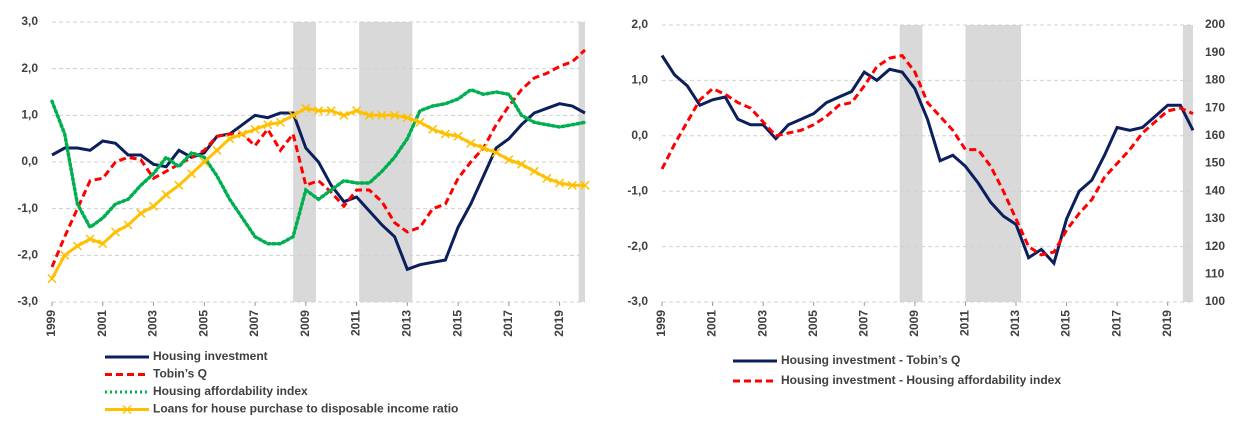 This screenshot has height=426, width=1239. Describe the element at coordinates (1215, 135) in the screenshot. I see `y2-tick-label: 160` at that location.